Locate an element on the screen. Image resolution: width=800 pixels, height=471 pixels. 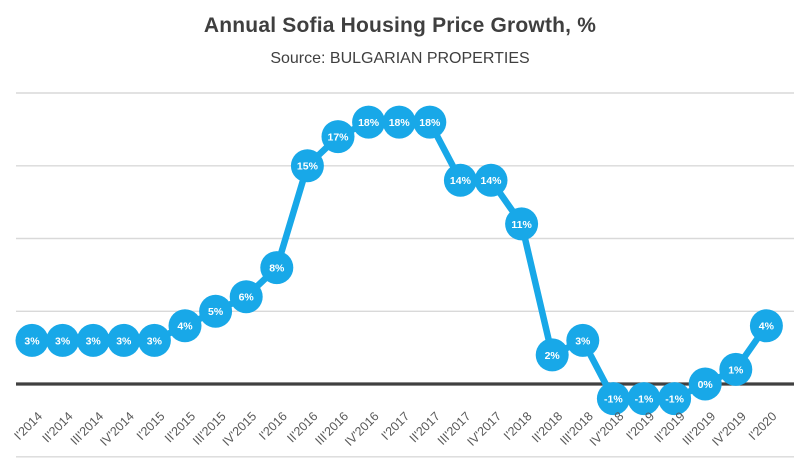
x-axis-tick-label: IV'2014 is located at coordinates (117, 429).